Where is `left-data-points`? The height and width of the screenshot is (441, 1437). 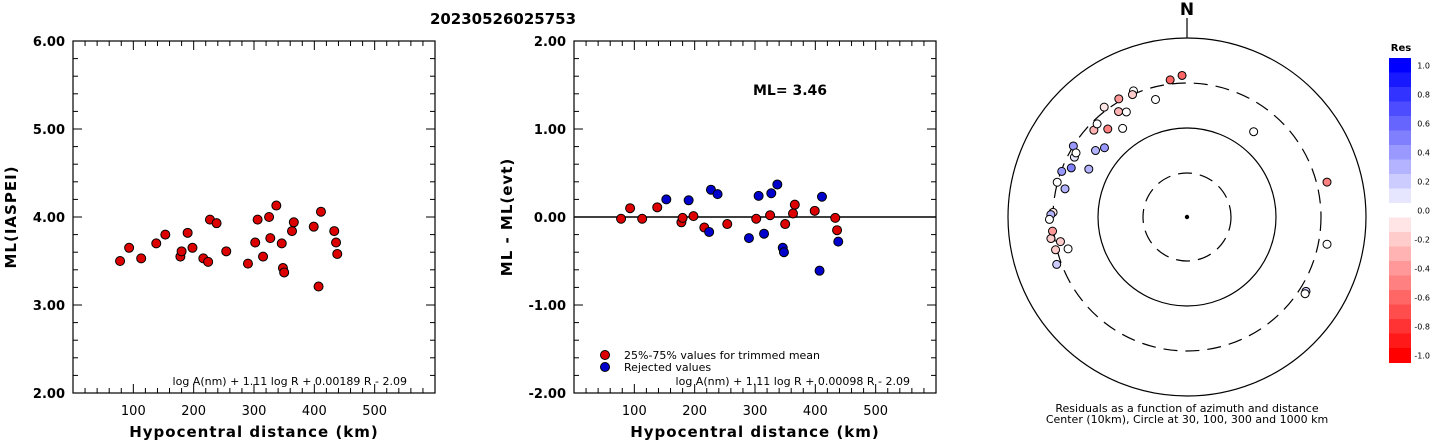
left-data-points is located at coordinates (229, 246).